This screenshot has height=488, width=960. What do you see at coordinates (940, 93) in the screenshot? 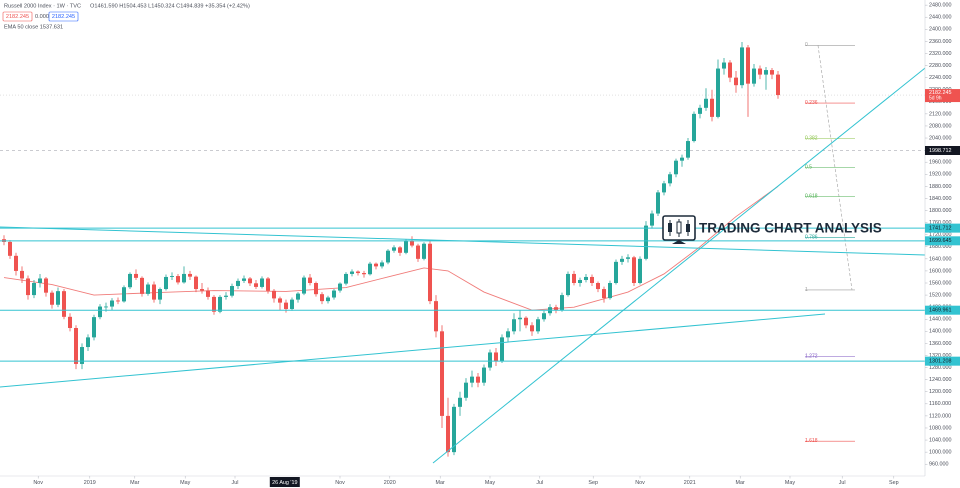
I see `last-price-label: 2182.245` at bounding box center [940, 93].